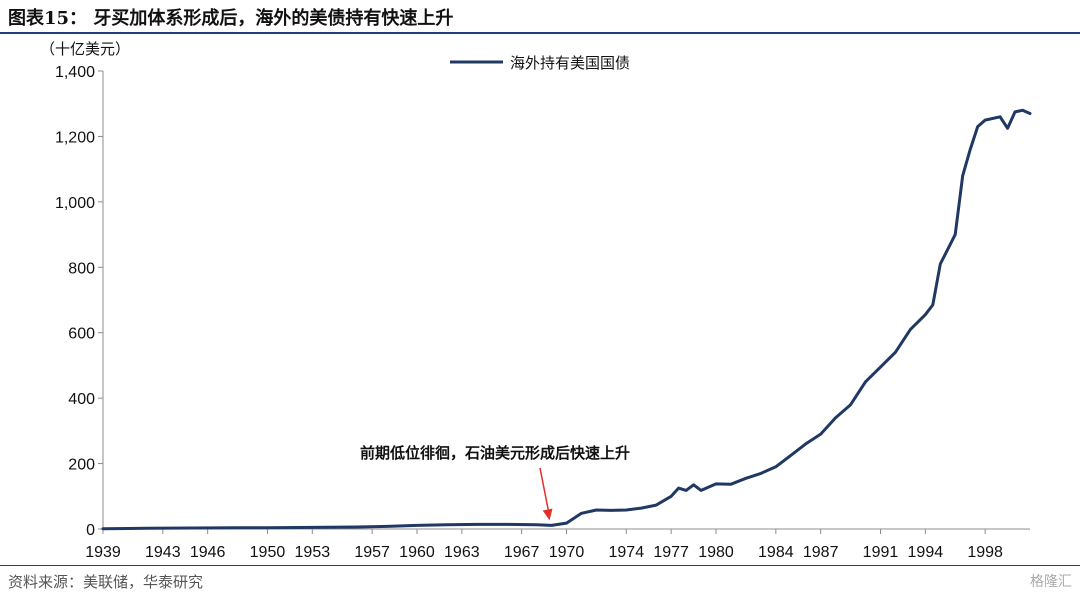 The height and width of the screenshot is (600, 1080). I want to click on y-tick-label: 1,200, so click(75, 137).